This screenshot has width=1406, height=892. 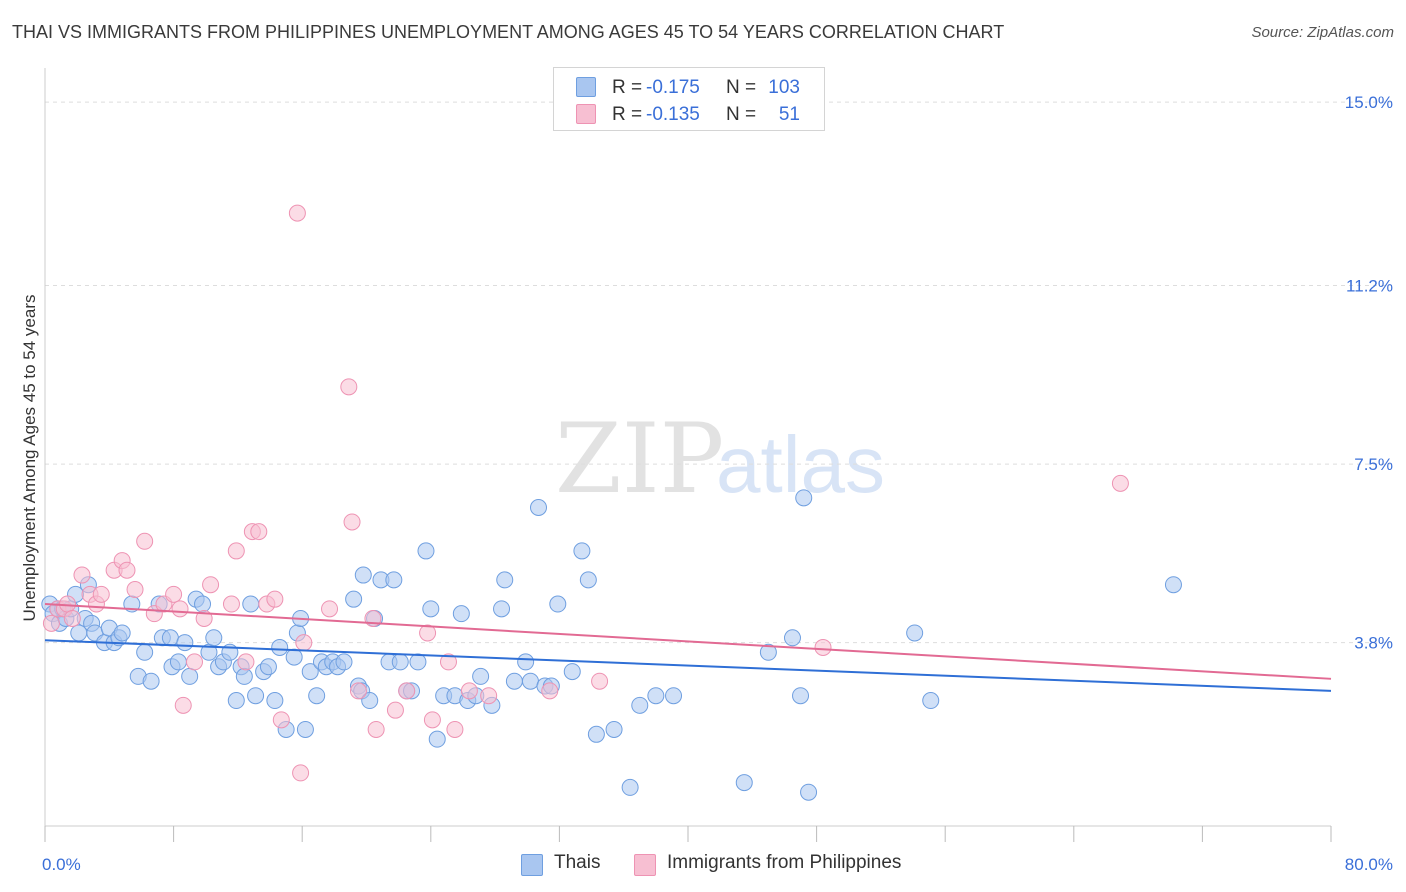 I want to click on thais-legend-swatch, so click(x=532, y=865).